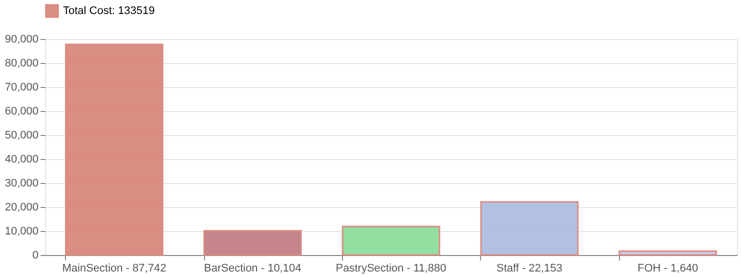 This screenshot has height=277, width=741. I want to click on y-tick-label: 60,000, so click(21, 112).